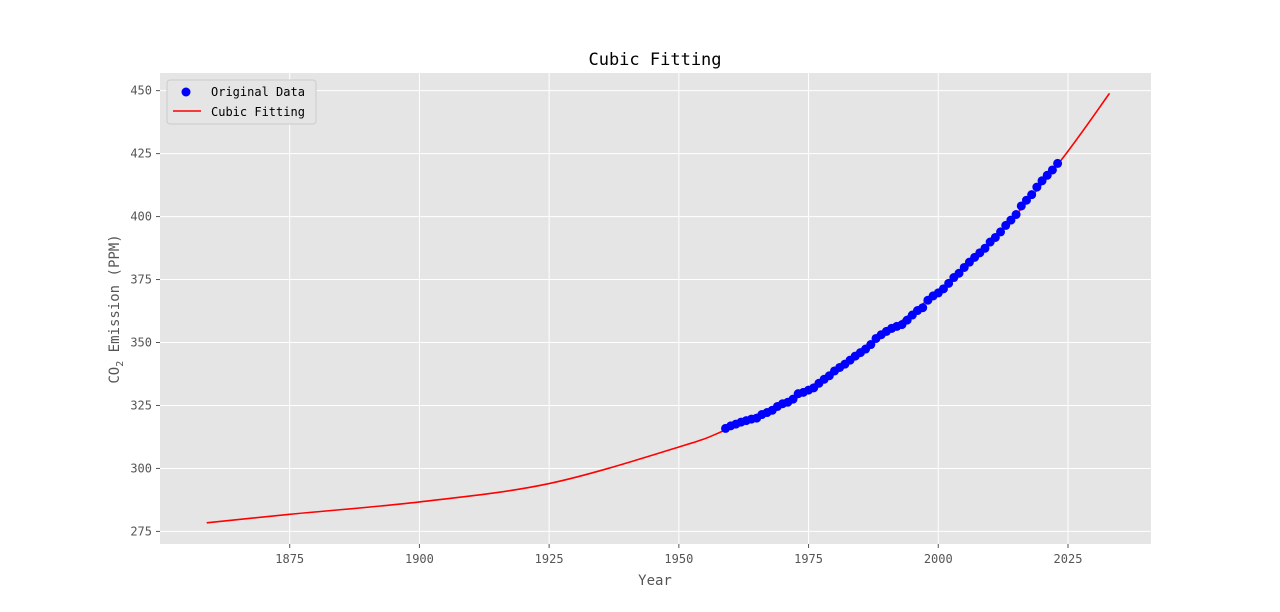 The image size is (1280, 612). What do you see at coordinates (141, 91) in the screenshot?
I see `y-tick-label: 450` at bounding box center [141, 91].